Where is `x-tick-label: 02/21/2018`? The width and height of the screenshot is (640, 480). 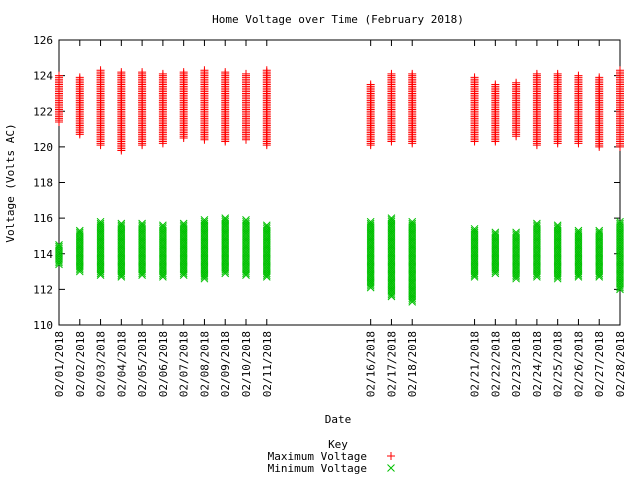 x-tick-label: 02/21/2018 is located at coordinates (475, 364).